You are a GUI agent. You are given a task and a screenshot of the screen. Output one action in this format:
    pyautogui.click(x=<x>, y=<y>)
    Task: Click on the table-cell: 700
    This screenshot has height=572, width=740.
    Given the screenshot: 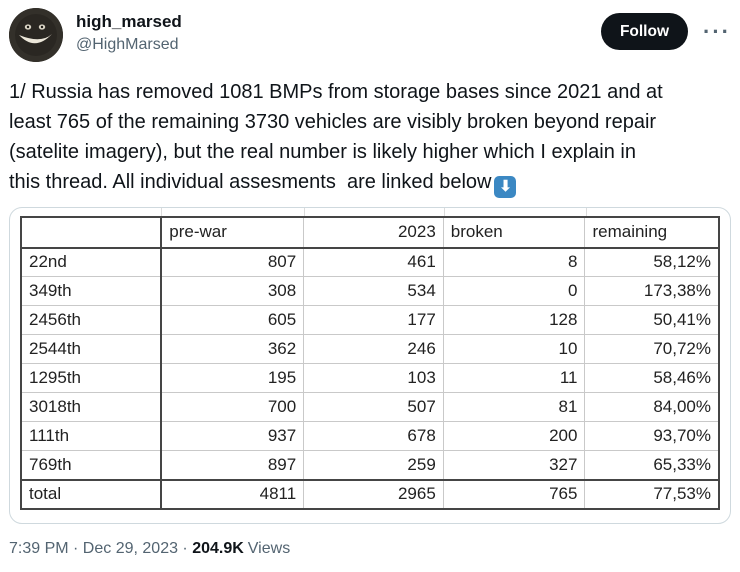 What is the action you would take?
    pyautogui.click(x=232, y=407)
    